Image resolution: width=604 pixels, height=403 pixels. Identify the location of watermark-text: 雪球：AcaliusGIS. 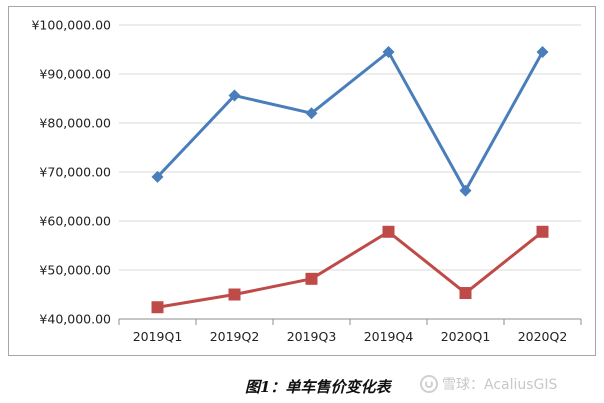
(500, 385).